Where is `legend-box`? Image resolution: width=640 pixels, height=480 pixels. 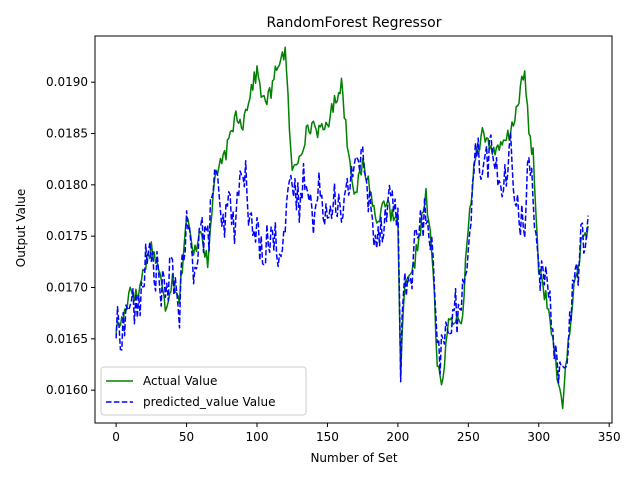
legend-box is located at coordinates (203, 391).